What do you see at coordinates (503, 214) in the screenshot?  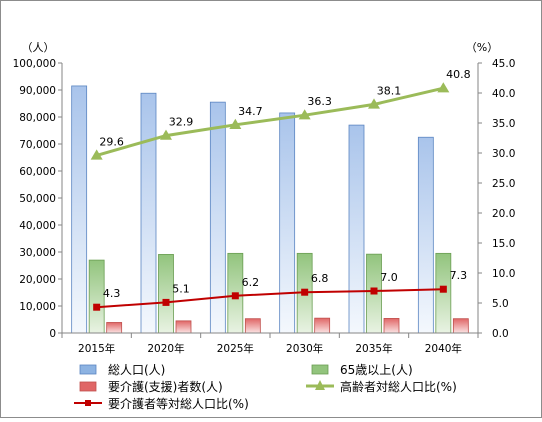 I see `right-tick-label: 20.0` at bounding box center [503, 214].